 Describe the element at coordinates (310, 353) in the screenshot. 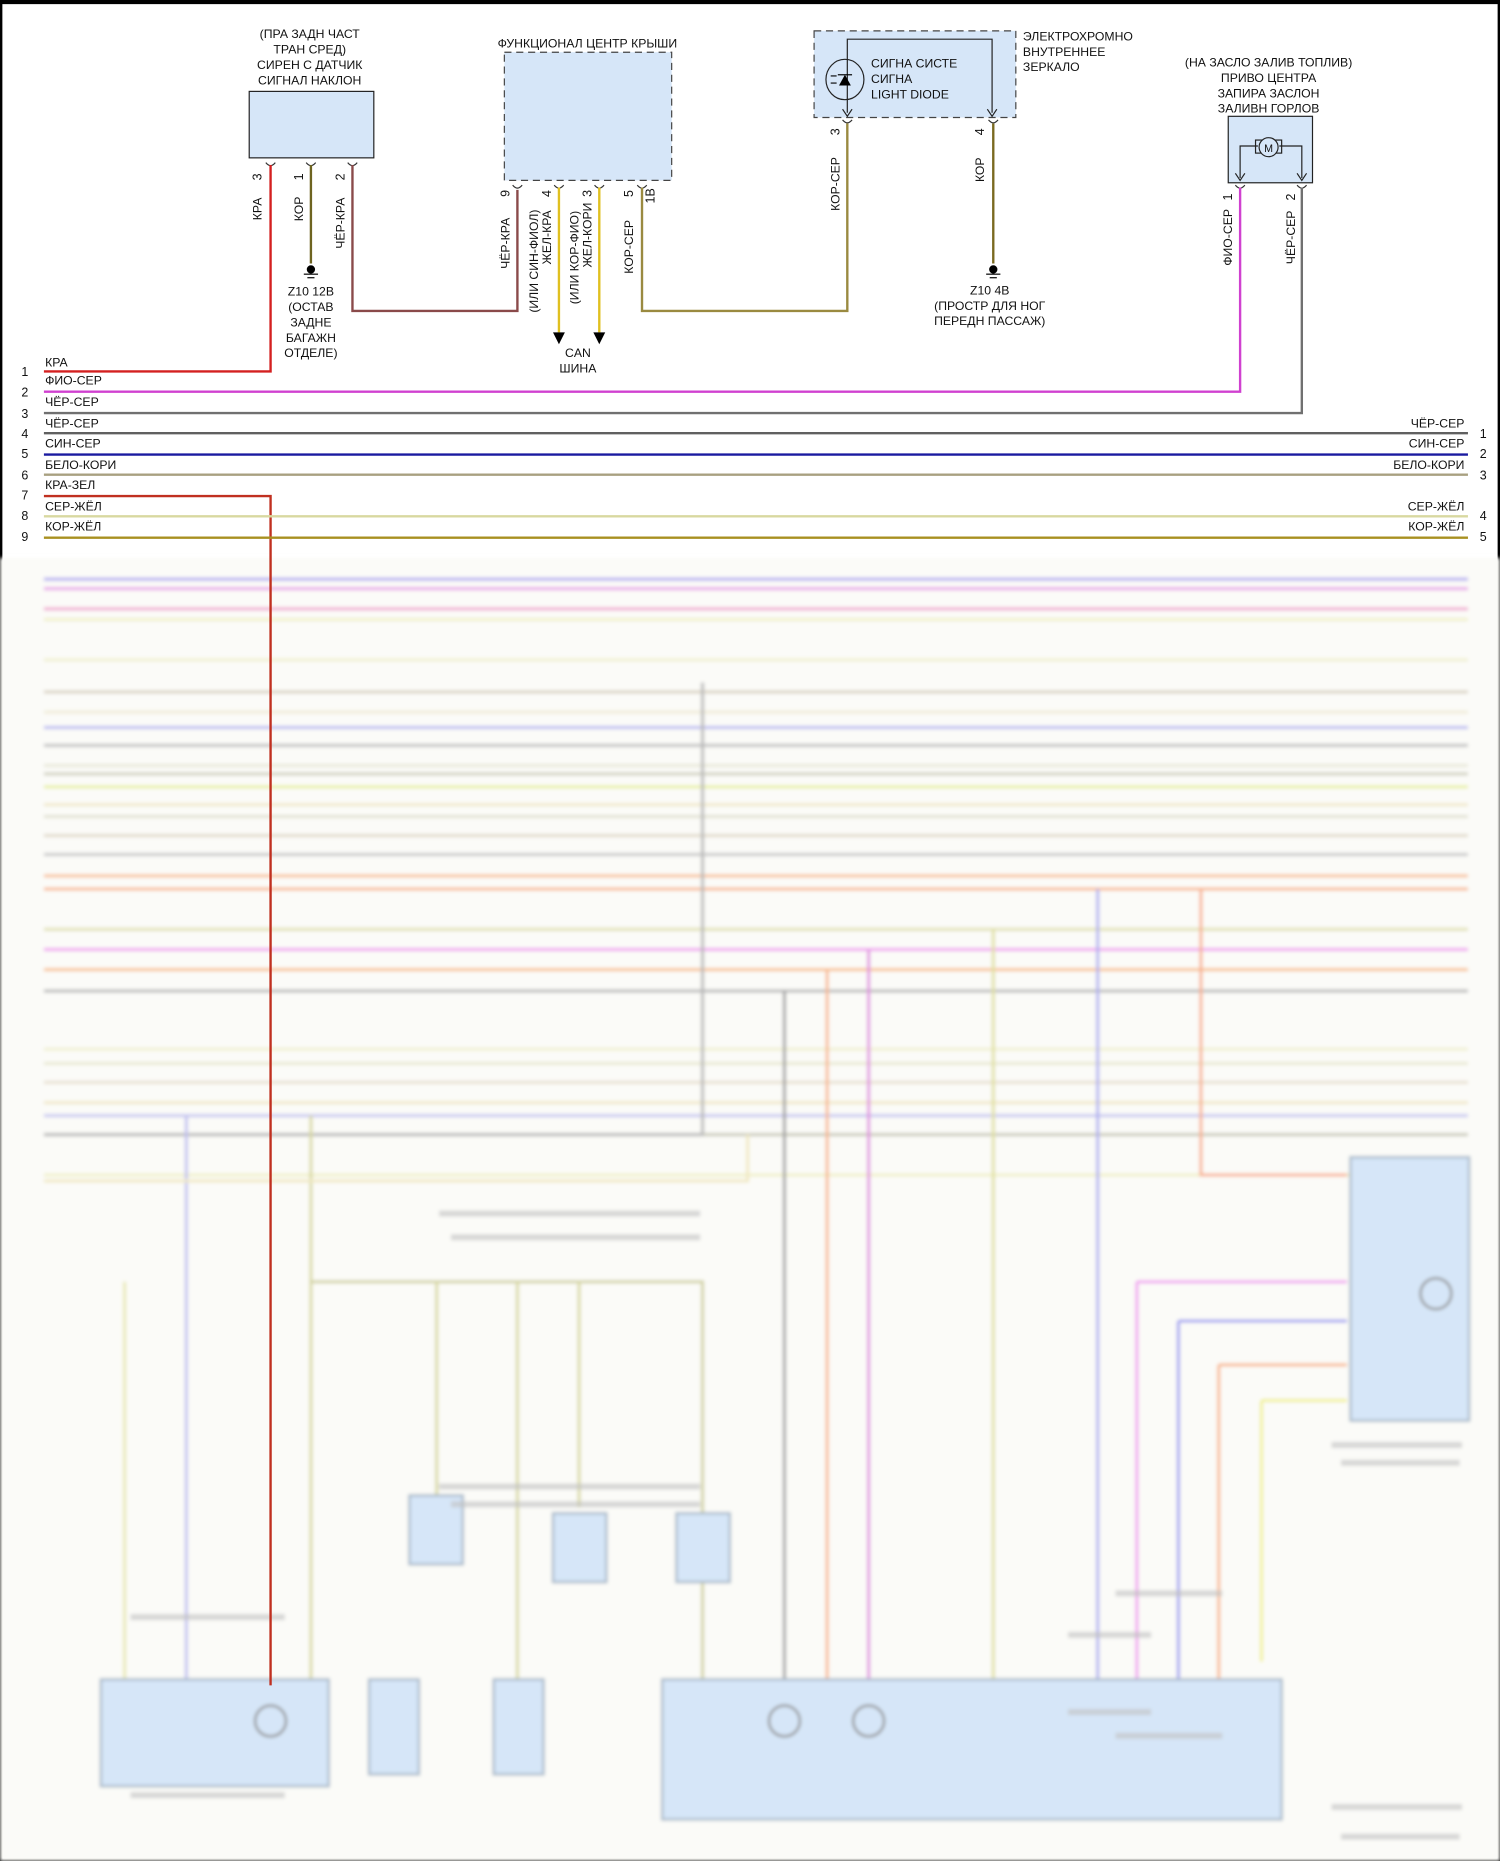

I see `ground-label: ОТДЕЛЕ)` at that location.